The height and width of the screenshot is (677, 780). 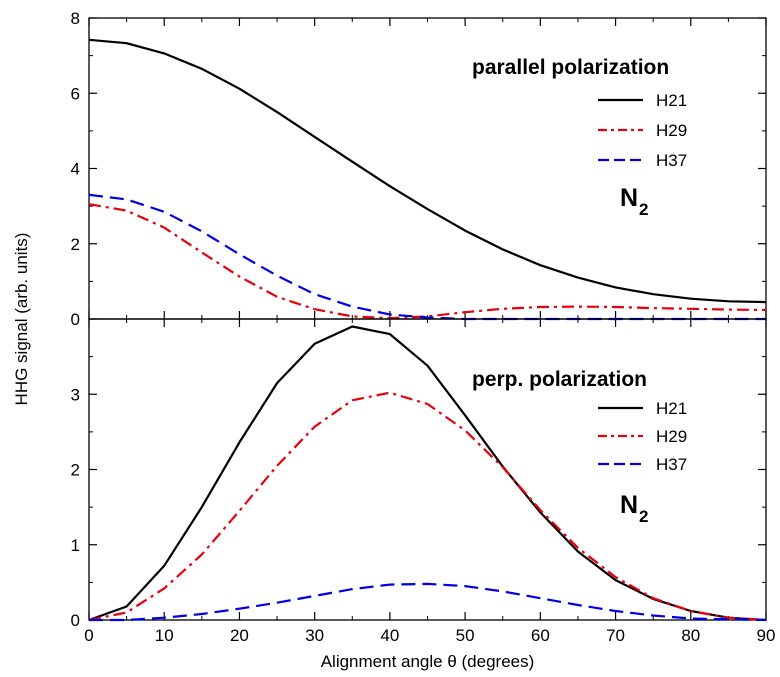 I want to click on x-tick-label: 30, so click(x=314, y=635).